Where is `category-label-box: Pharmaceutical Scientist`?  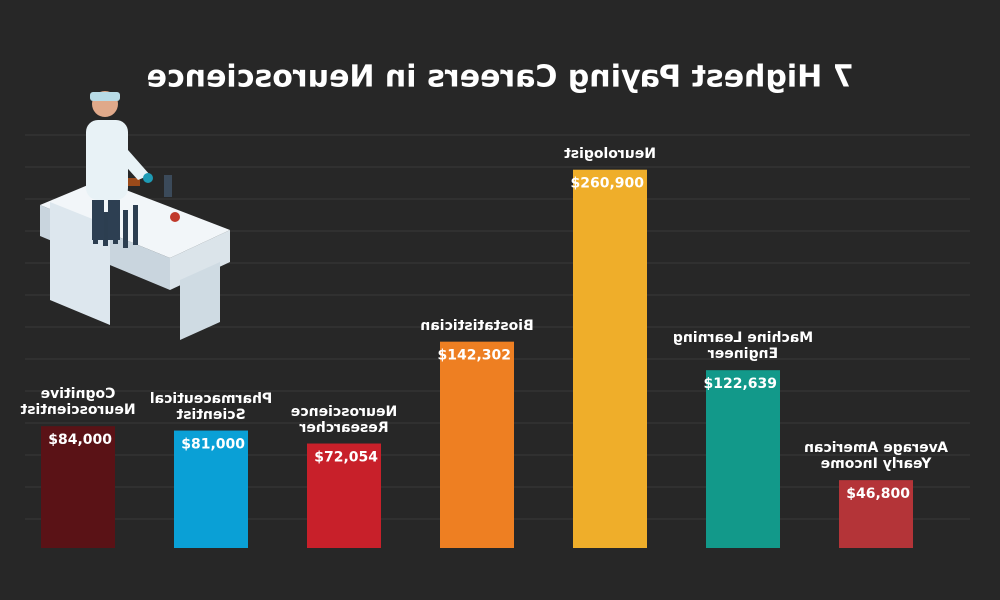 category-label-box: Pharmaceutical Scientist is located at coordinates (211, 406).